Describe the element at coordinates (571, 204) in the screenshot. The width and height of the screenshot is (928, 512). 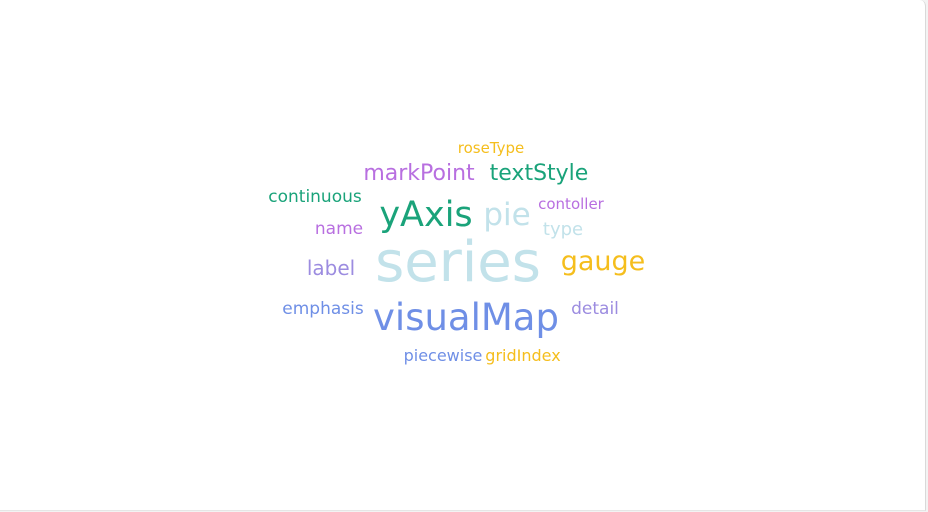
I see `word-contoller: contoller` at that location.